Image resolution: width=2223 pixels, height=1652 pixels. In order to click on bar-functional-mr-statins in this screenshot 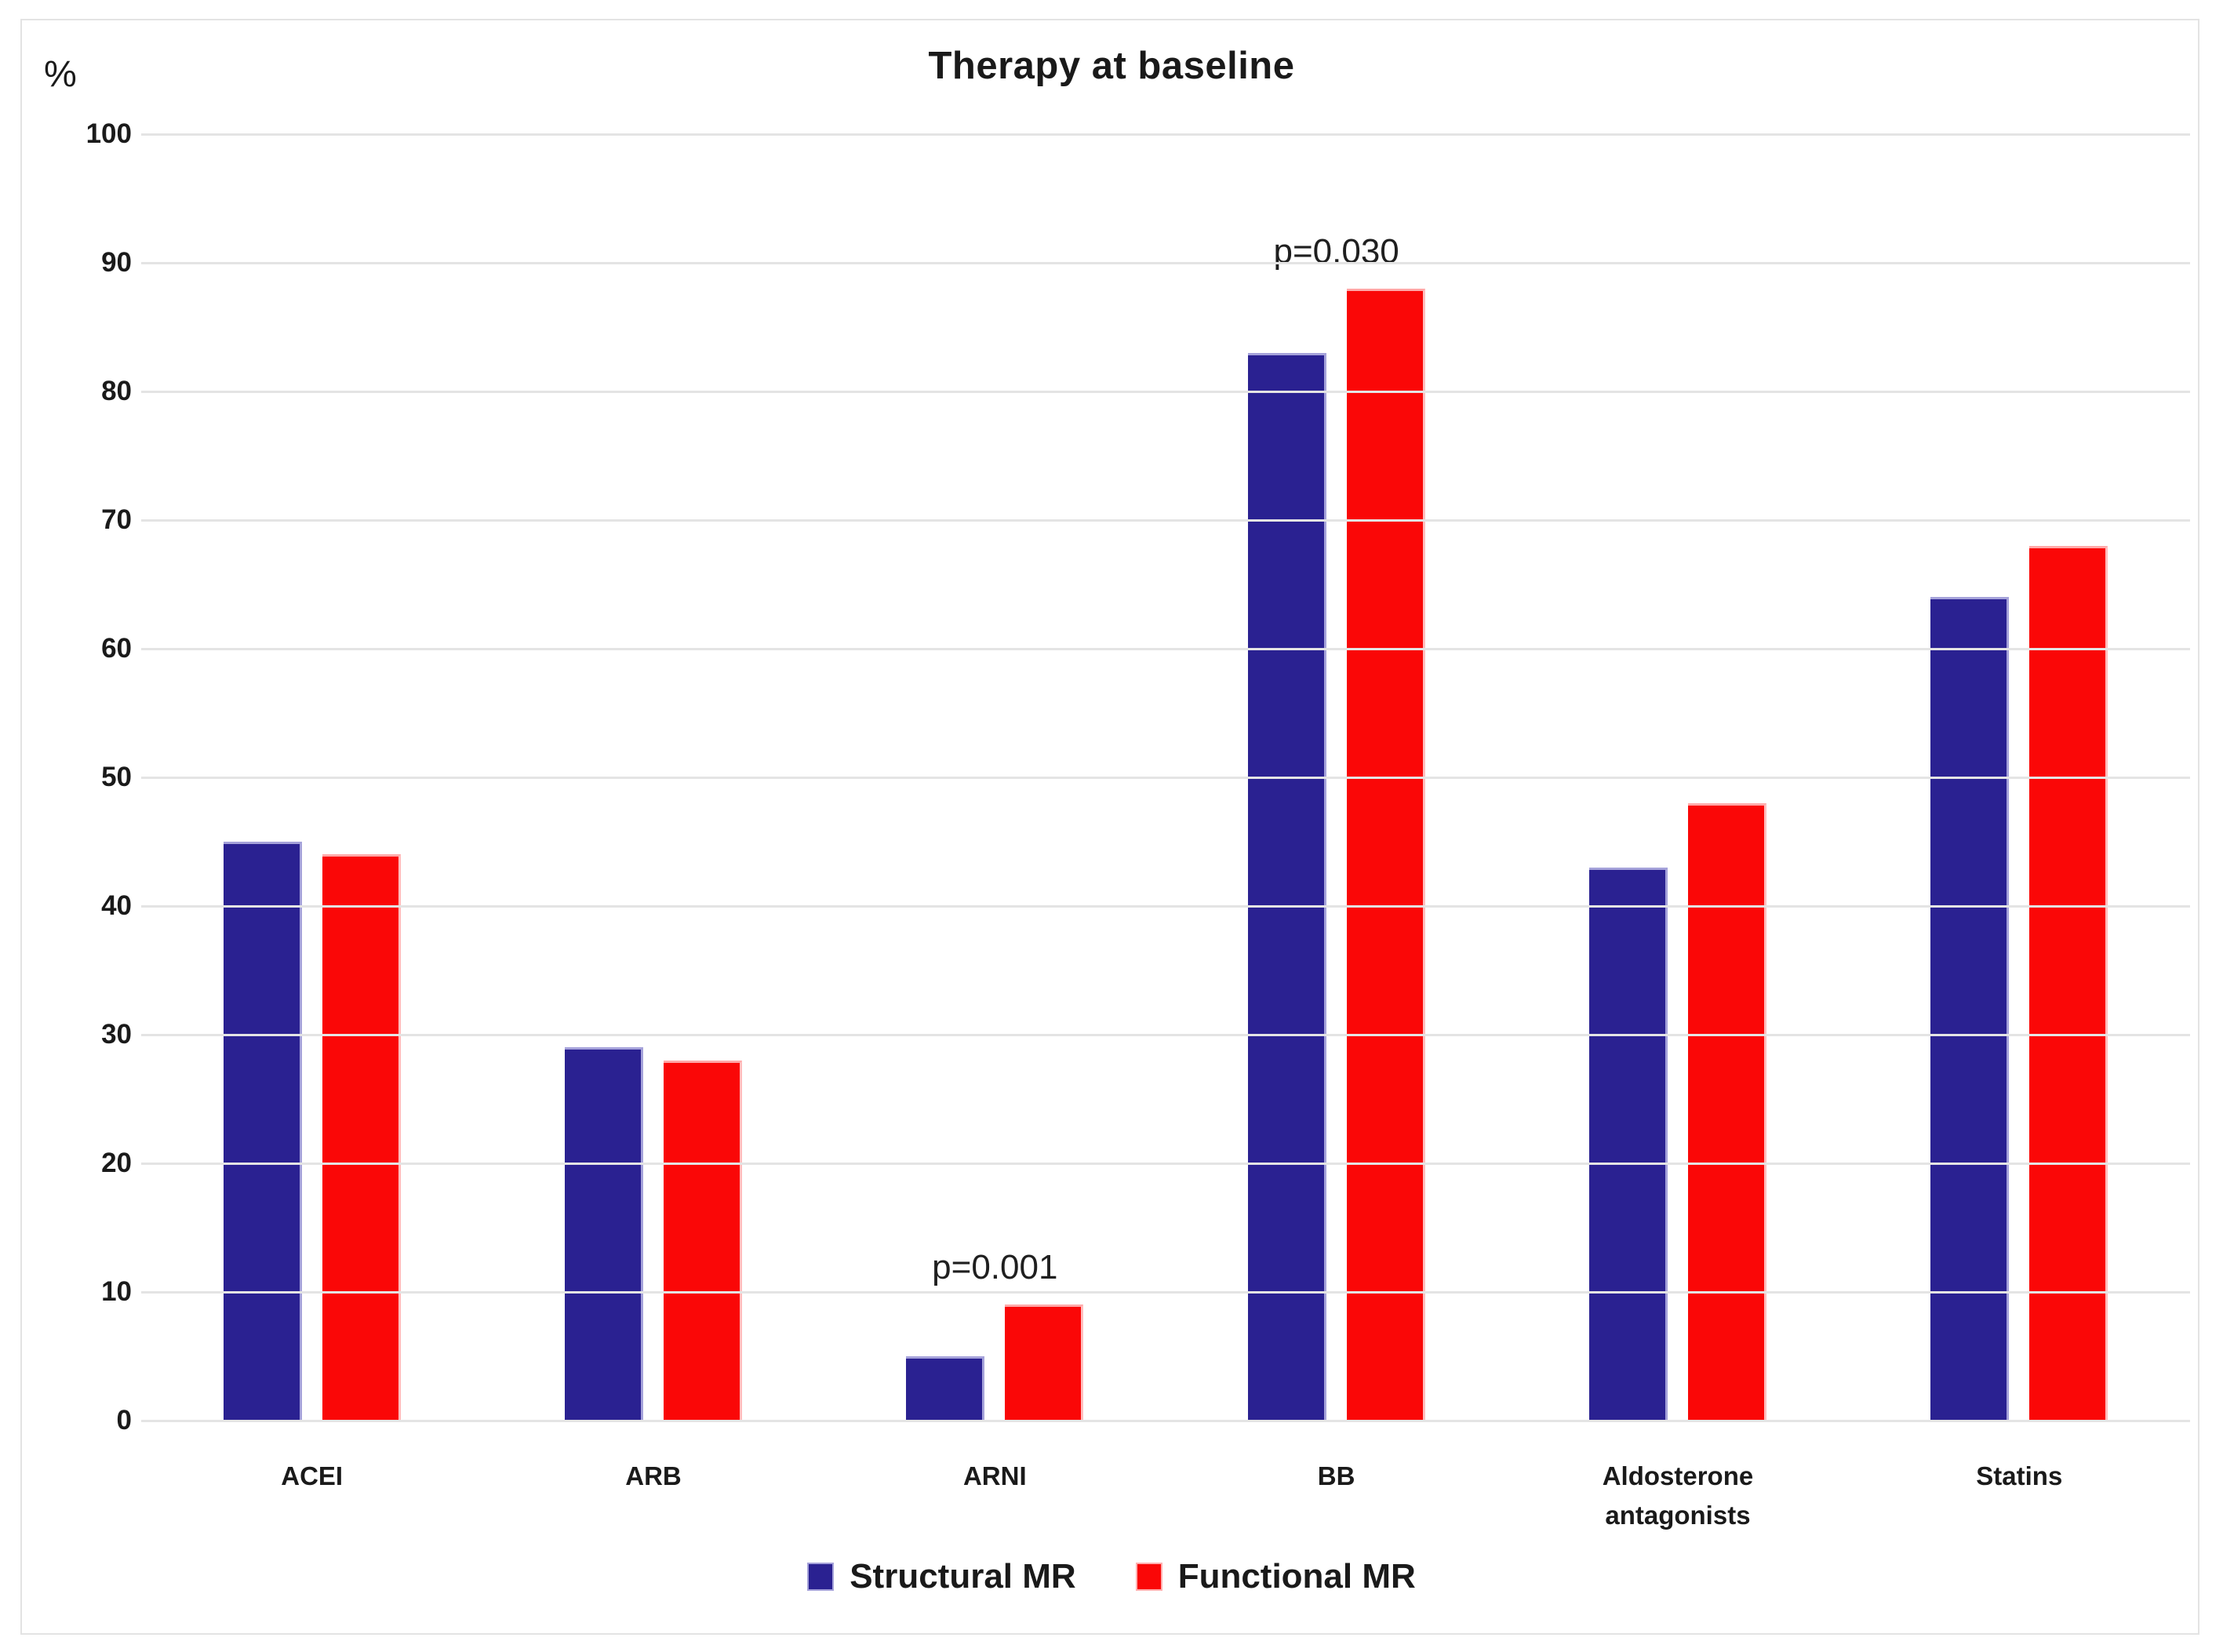, I will do `click(2068, 983)`.